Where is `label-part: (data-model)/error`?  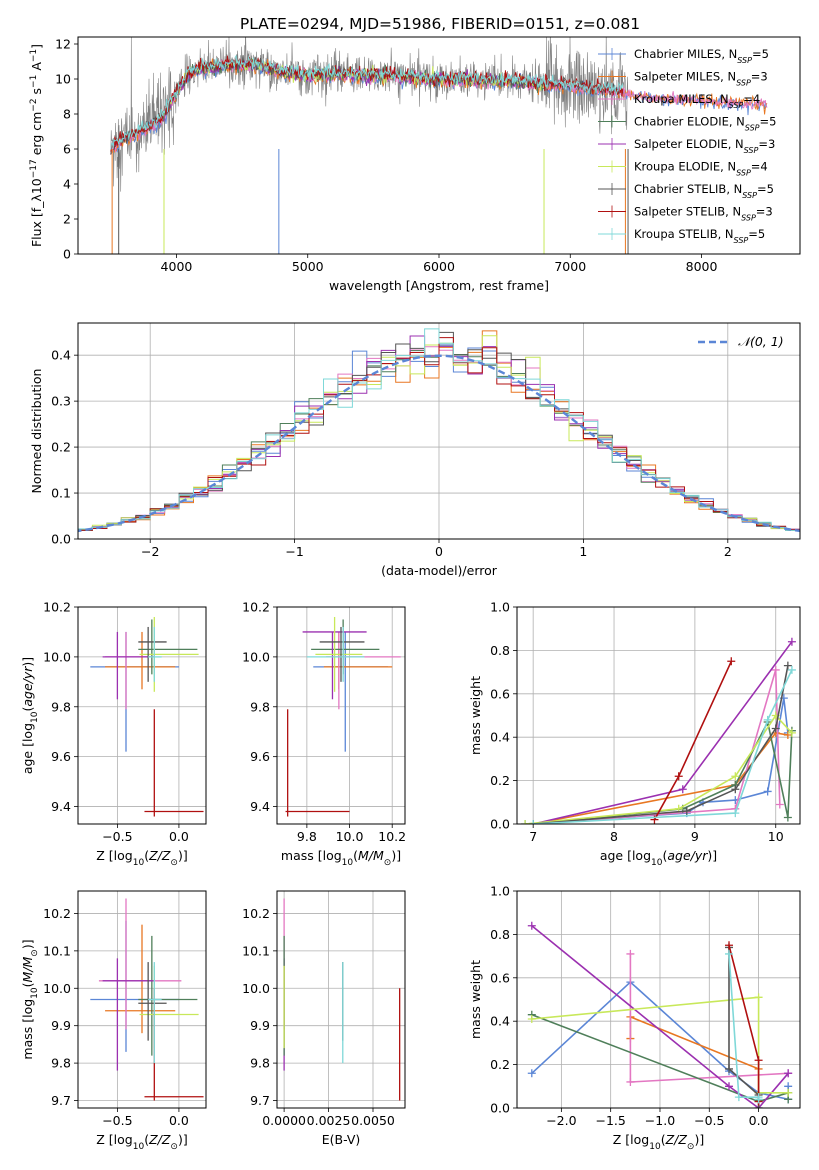
label-part: (data-model)/error is located at coordinates (439, 570).